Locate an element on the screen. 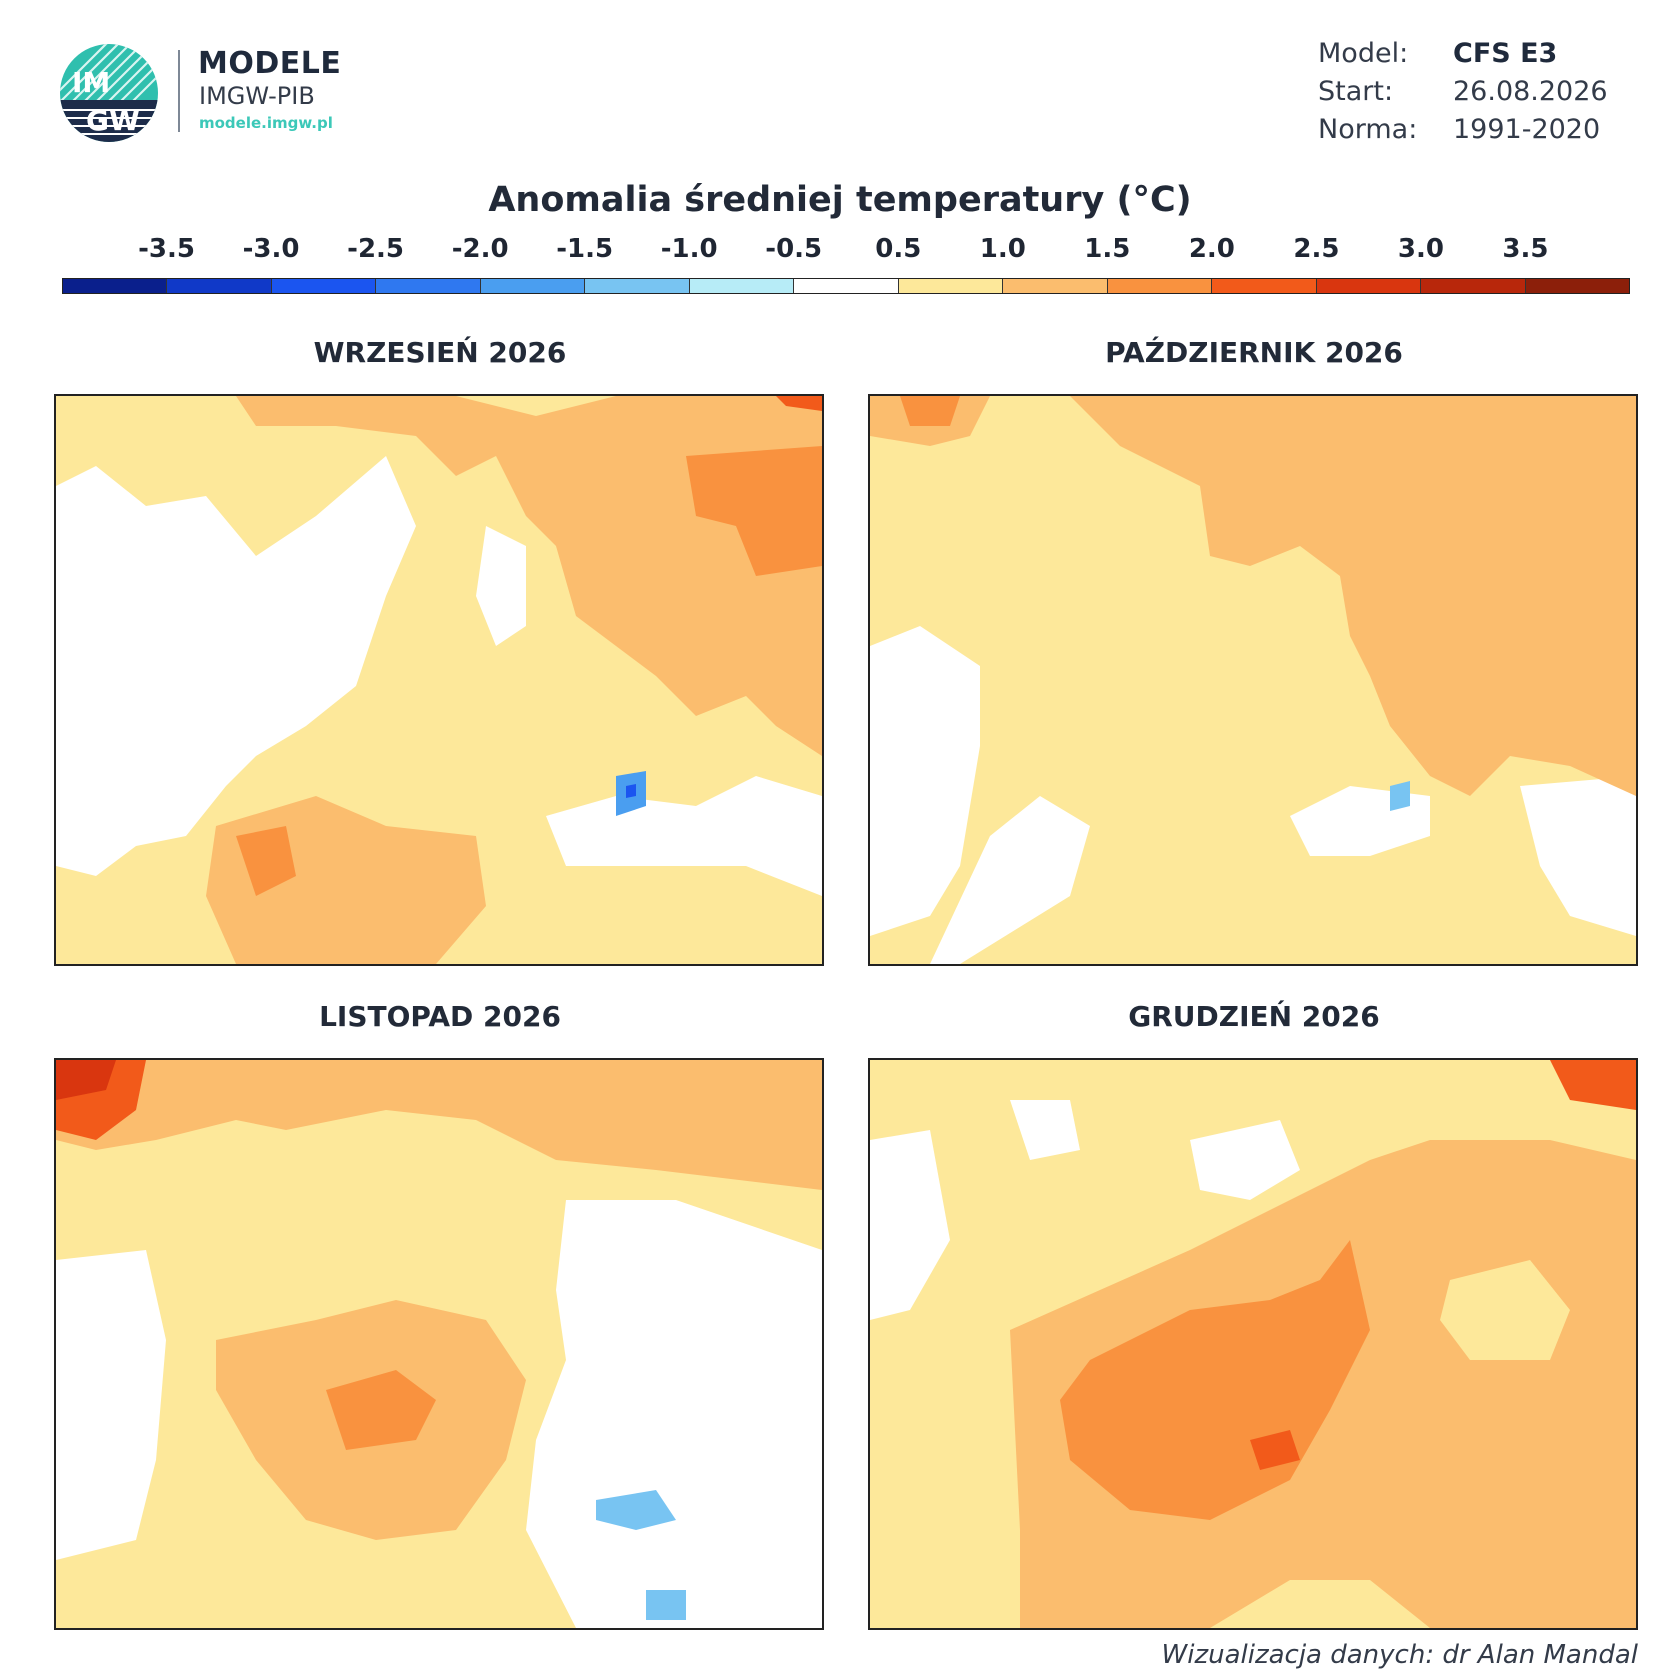  legend-tick-label: -2.0 is located at coordinates (480, 249).